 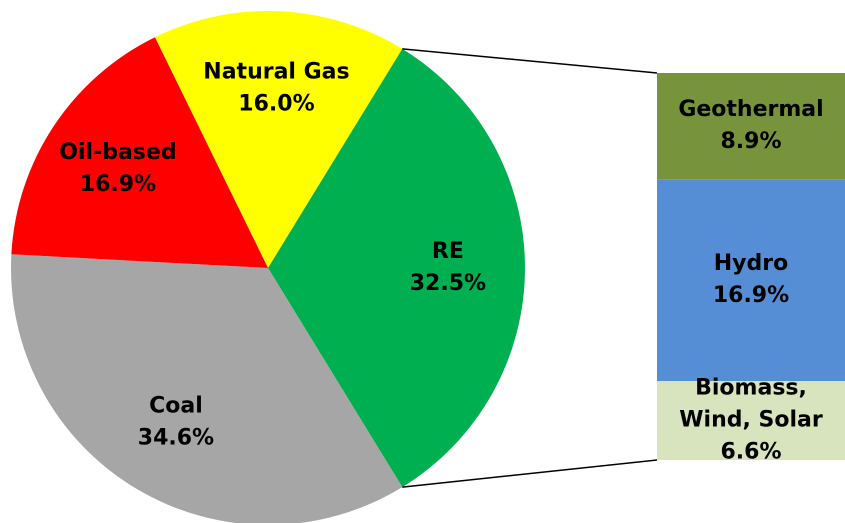 I want to click on slice-label: Natural Gas, so click(x=276, y=71).